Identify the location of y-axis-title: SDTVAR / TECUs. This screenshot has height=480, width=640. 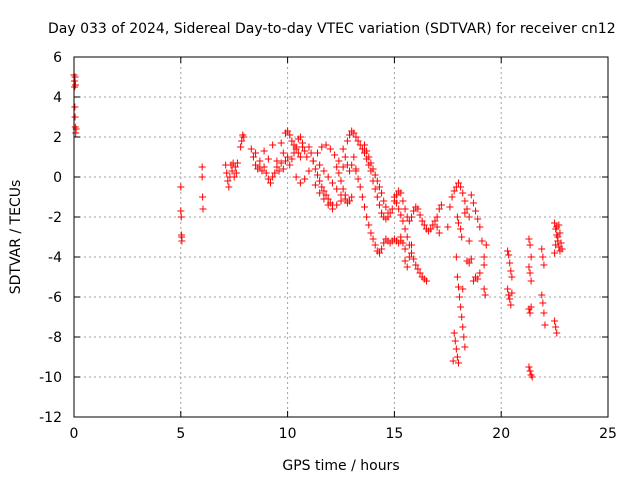
(16, 237).